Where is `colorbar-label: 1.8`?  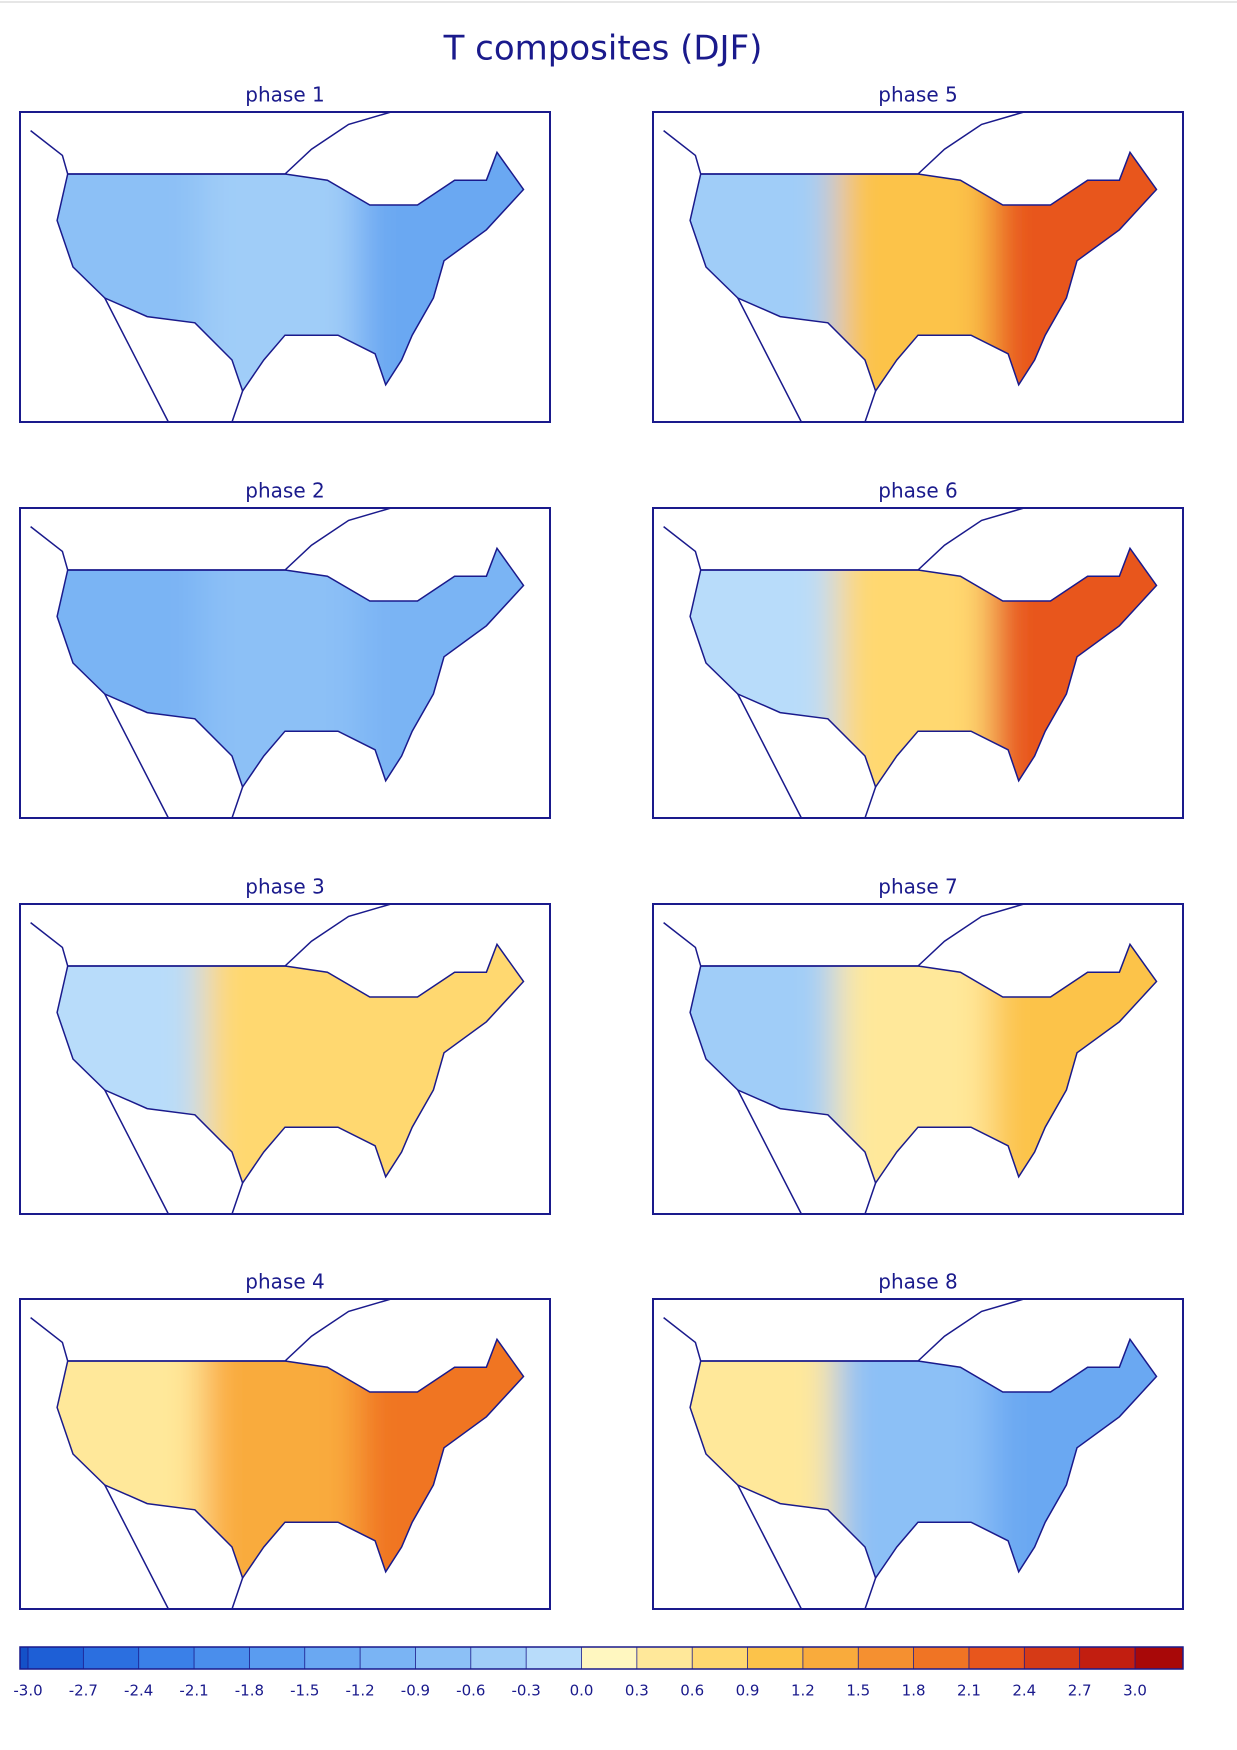 colorbar-label: 1.8 is located at coordinates (914, 1691).